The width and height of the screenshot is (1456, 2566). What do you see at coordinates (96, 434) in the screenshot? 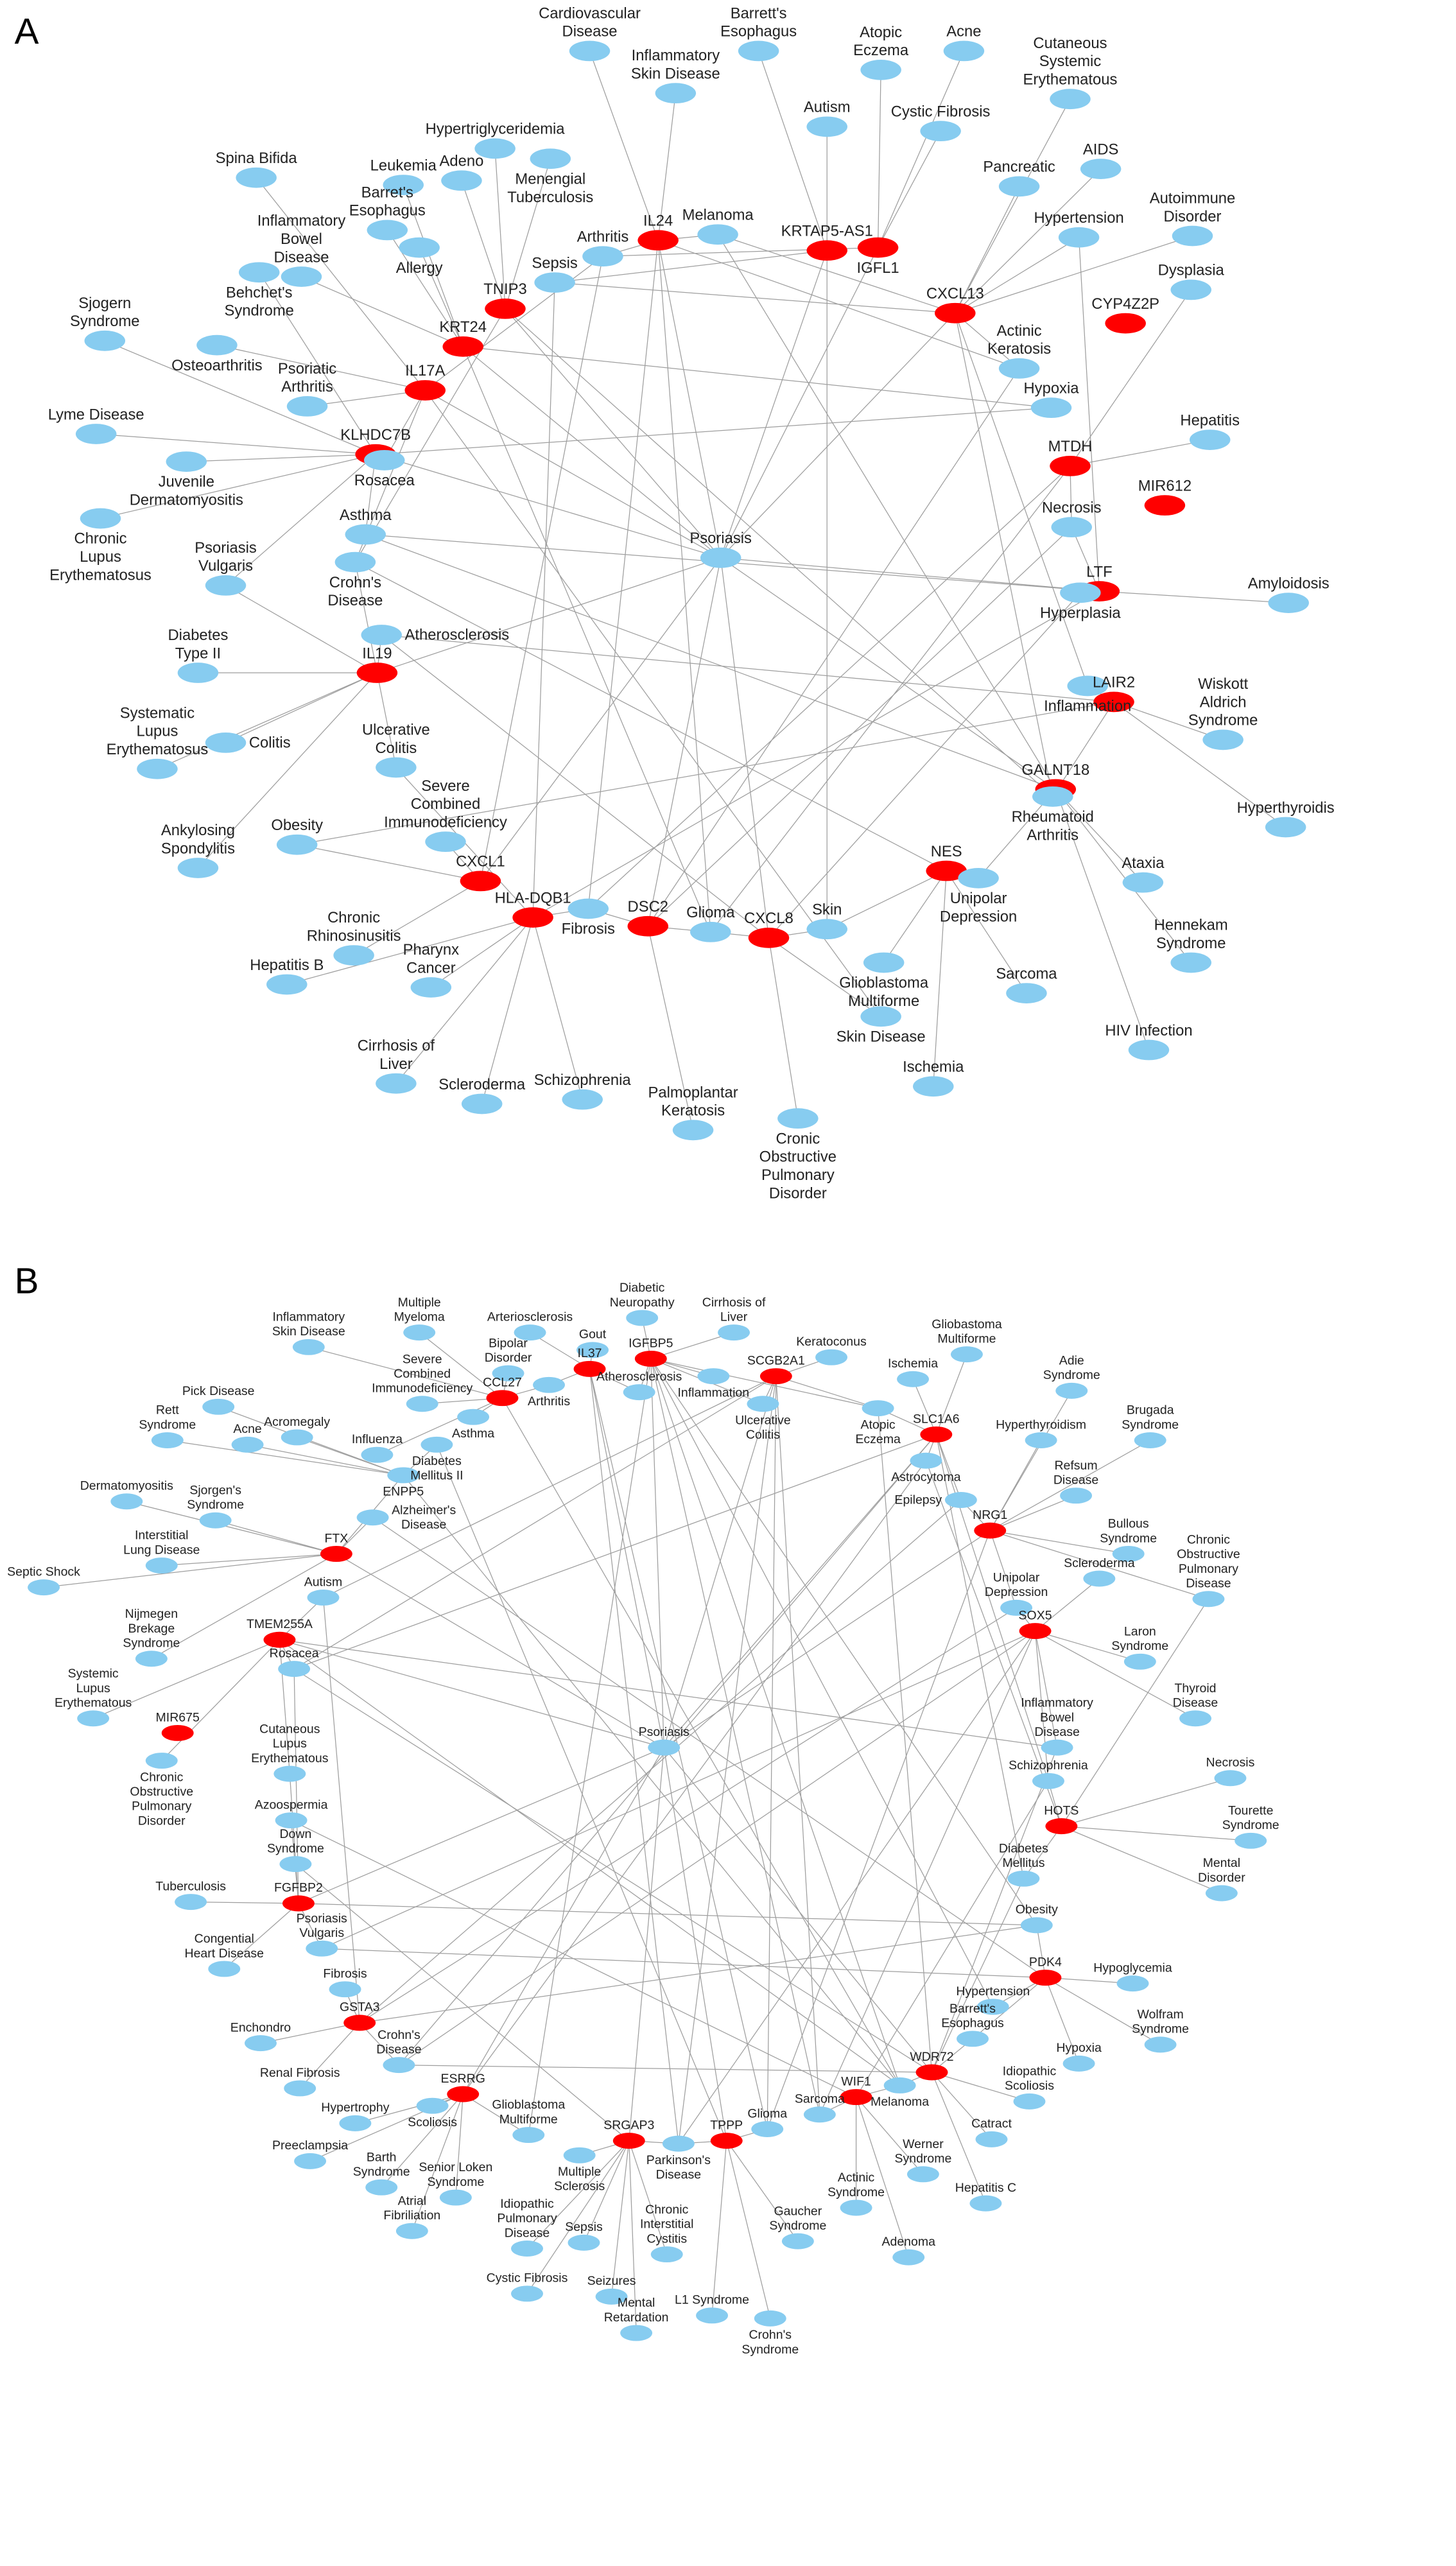
I see `panel-a-disease-node-lyme-disease` at bounding box center [96, 434].